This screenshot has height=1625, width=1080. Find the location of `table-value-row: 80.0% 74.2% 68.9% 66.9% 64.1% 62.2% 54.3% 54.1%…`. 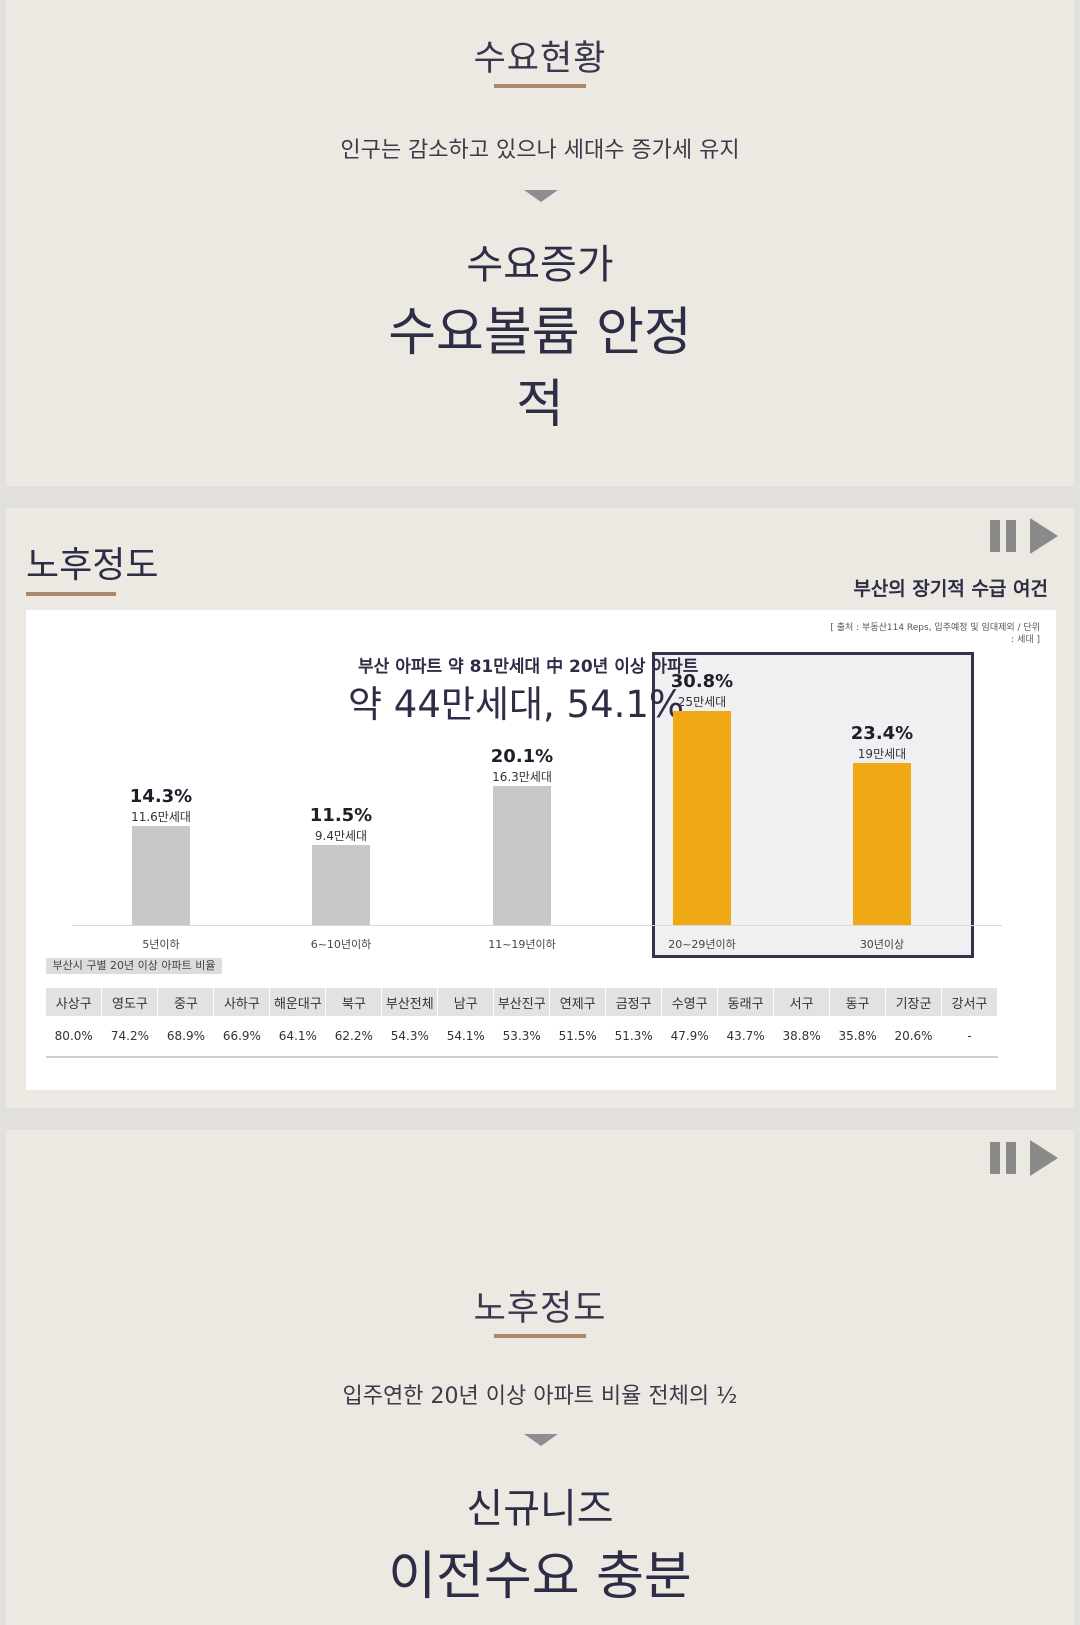

table-value-row: 80.0% 74.2% 68.9% 66.9% 64.1% 62.2% 54.3% 54.1%… is located at coordinates (522, 1037).